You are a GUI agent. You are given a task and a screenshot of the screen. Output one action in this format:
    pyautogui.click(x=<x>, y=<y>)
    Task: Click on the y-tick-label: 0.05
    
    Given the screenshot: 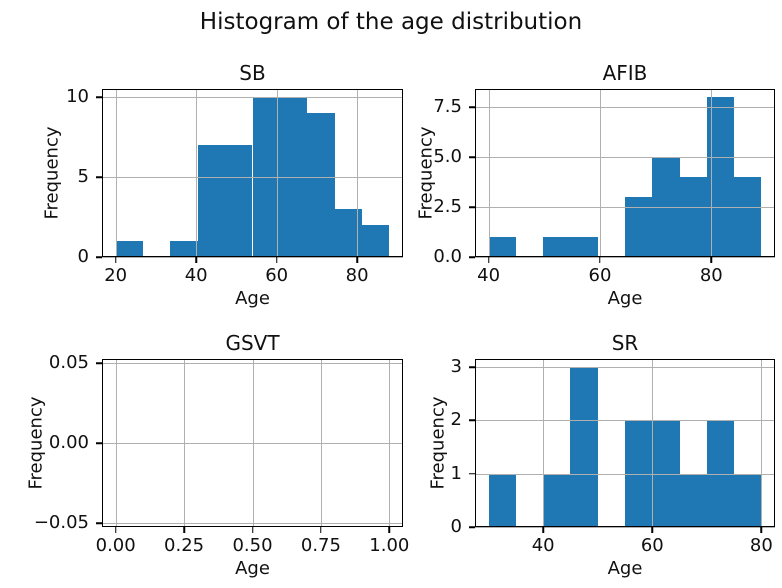 What is the action you would take?
    pyautogui.click(x=68, y=362)
    